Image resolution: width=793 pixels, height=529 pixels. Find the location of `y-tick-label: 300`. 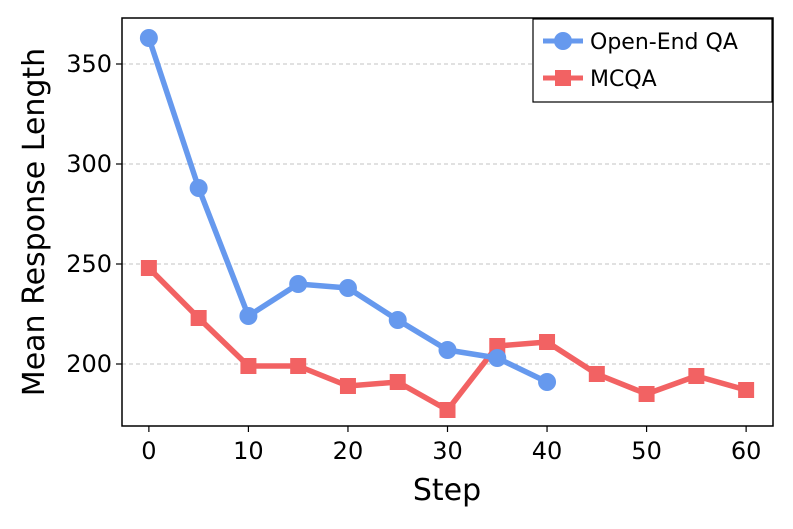

y-tick-label: 300 is located at coordinates (89, 164).